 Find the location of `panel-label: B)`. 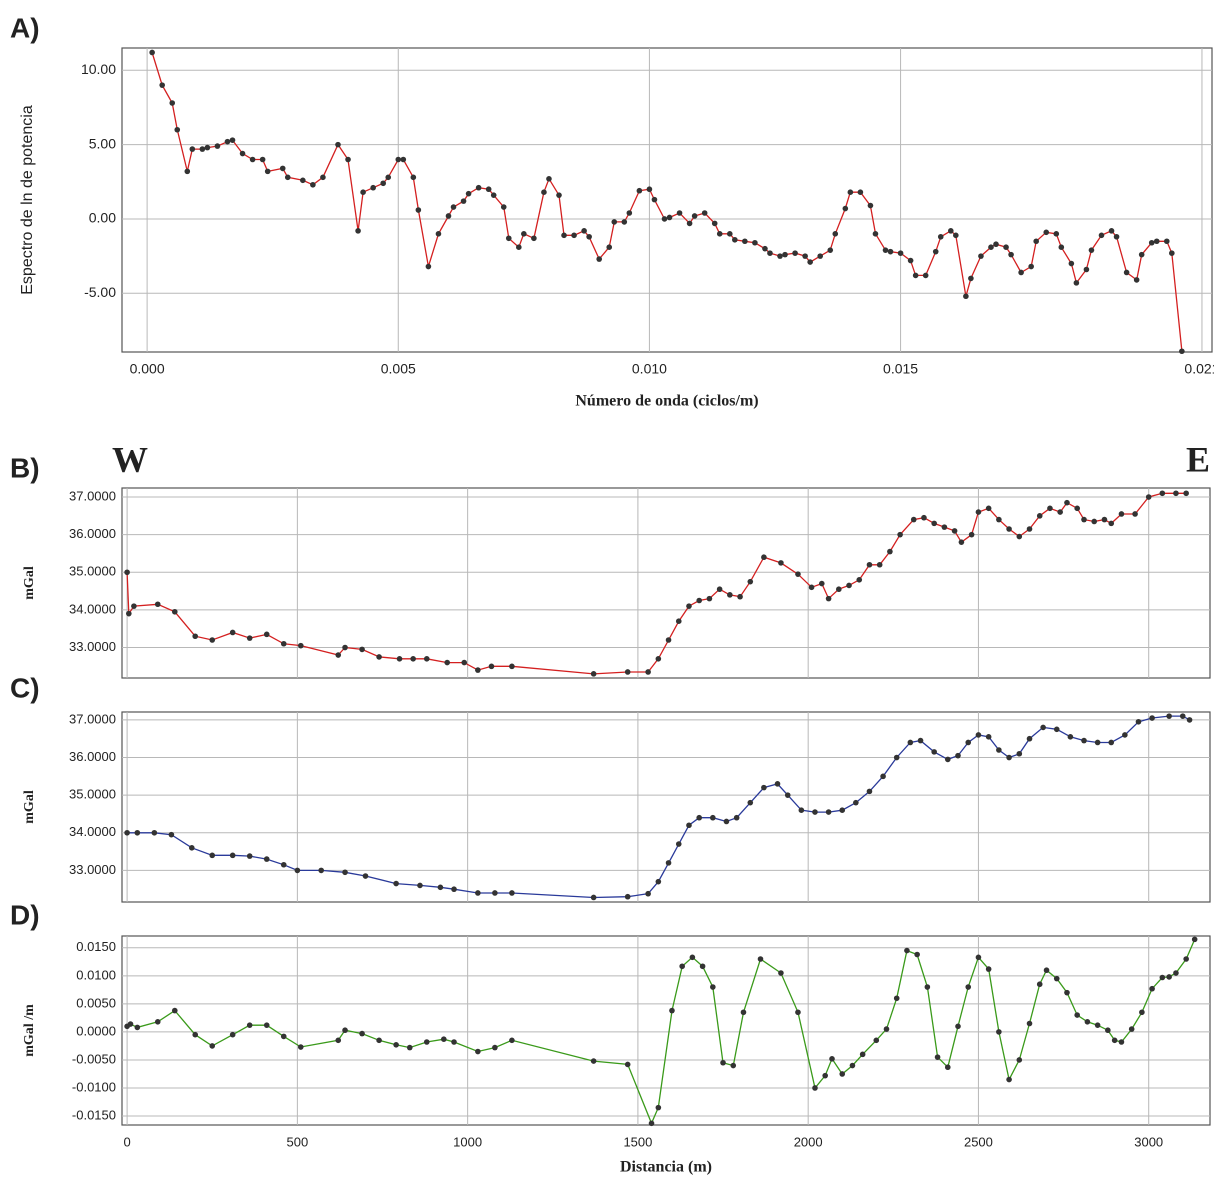

panel-label: B) is located at coordinates (25, 467).